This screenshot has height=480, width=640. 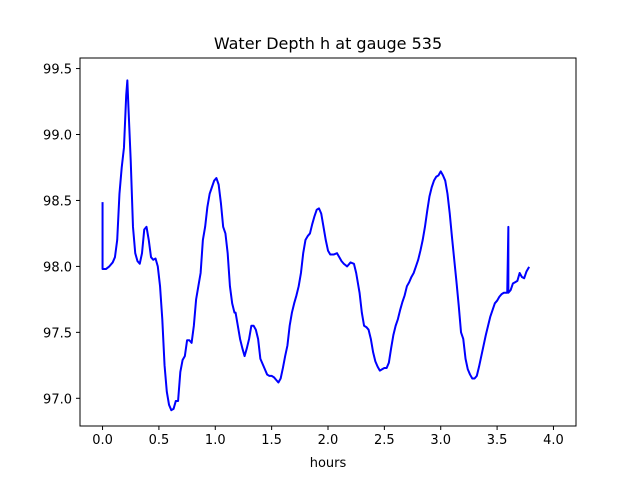 What do you see at coordinates (61, 235) in the screenshot?
I see `y-axis: 97.0 97.5 98.0 98.5 99.0 99.5` at bounding box center [61, 235].